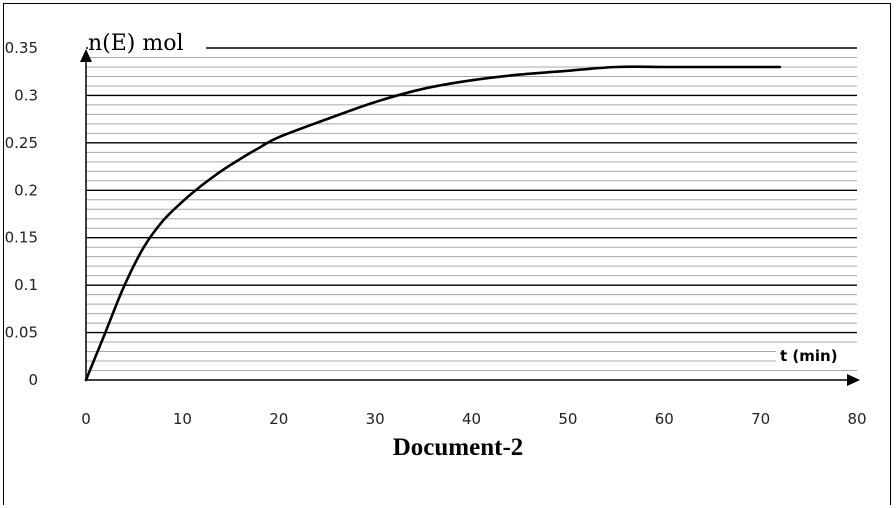 Image resolution: width=896 pixels, height=508 pixels. I want to click on y-axis-label: n(E) mol, so click(136, 43).